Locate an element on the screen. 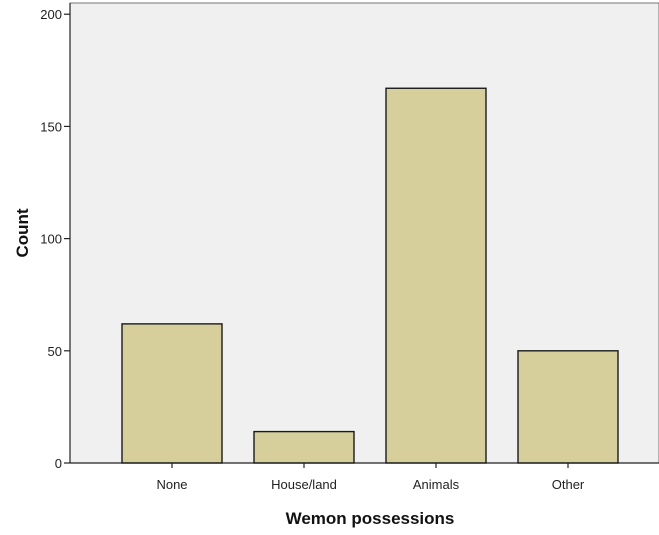  x-tick-label: House/land is located at coordinates (304, 484).